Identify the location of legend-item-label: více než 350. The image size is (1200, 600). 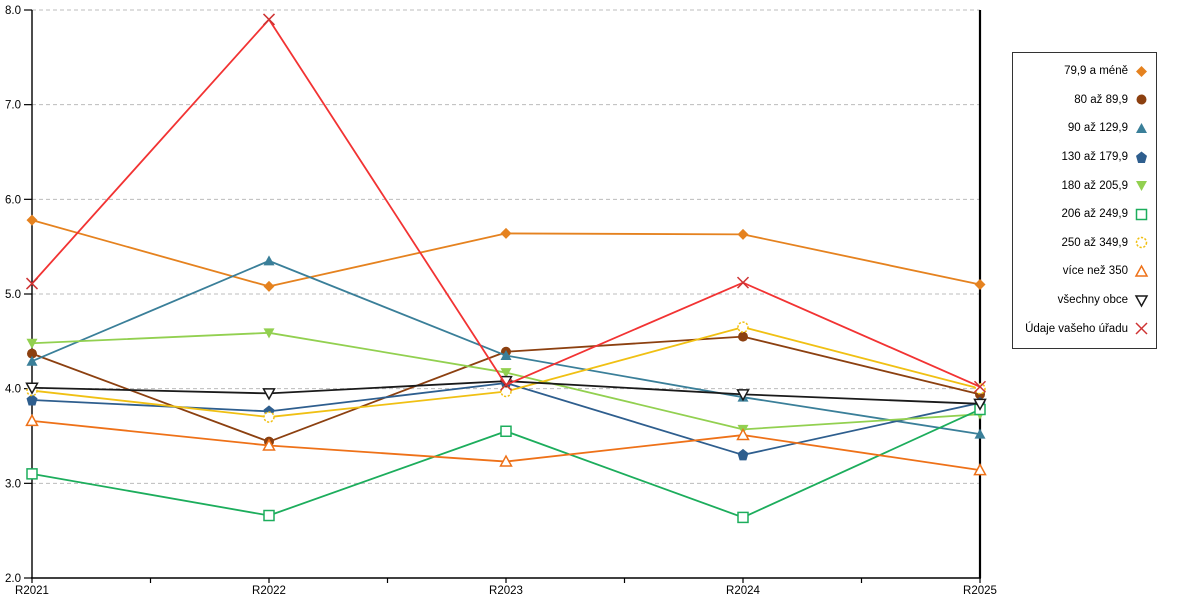
(1095, 271).